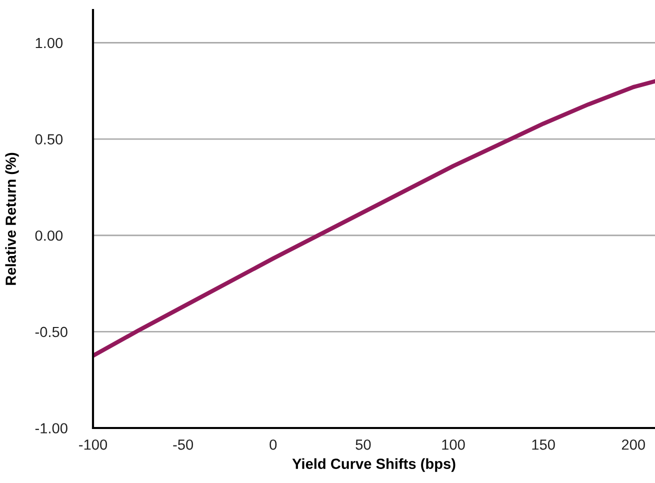 The height and width of the screenshot is (483, 655). What do you see at coordinates (273, 444) in the screenshot?
I see `x-tick-label: 0` at bounding box center [273, 444].